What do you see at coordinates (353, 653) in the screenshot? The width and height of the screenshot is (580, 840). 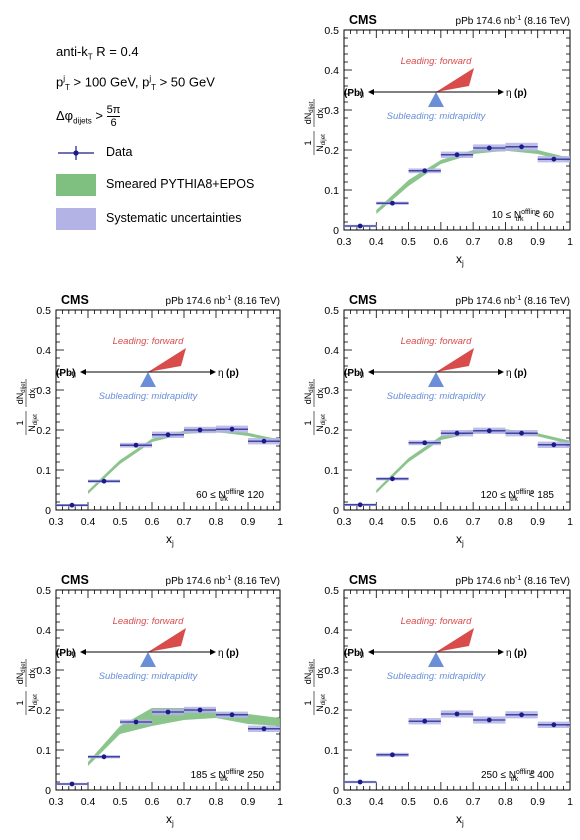 I see `pb-label: (Pb)` at bounding box center [353, 653].